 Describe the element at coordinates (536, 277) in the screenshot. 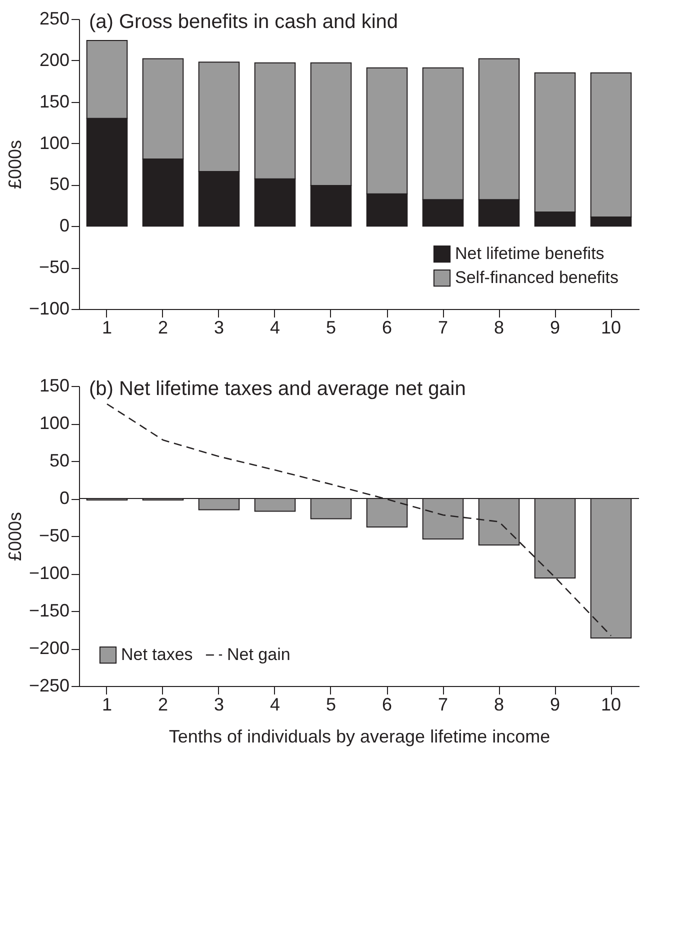

I see `legend-label: Self-financed benefits` at that location.